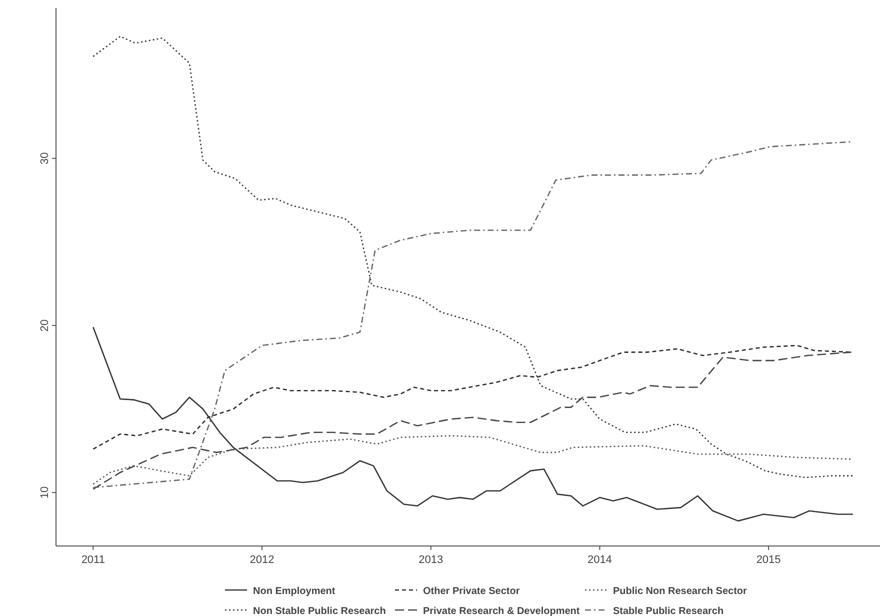 This screenshot has height=616, width=886. I want to click on legend-label: Non Employment, so click(294, 591).